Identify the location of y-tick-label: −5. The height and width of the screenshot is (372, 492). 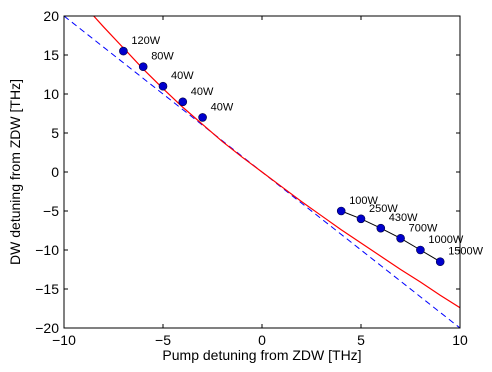
(51, 211).